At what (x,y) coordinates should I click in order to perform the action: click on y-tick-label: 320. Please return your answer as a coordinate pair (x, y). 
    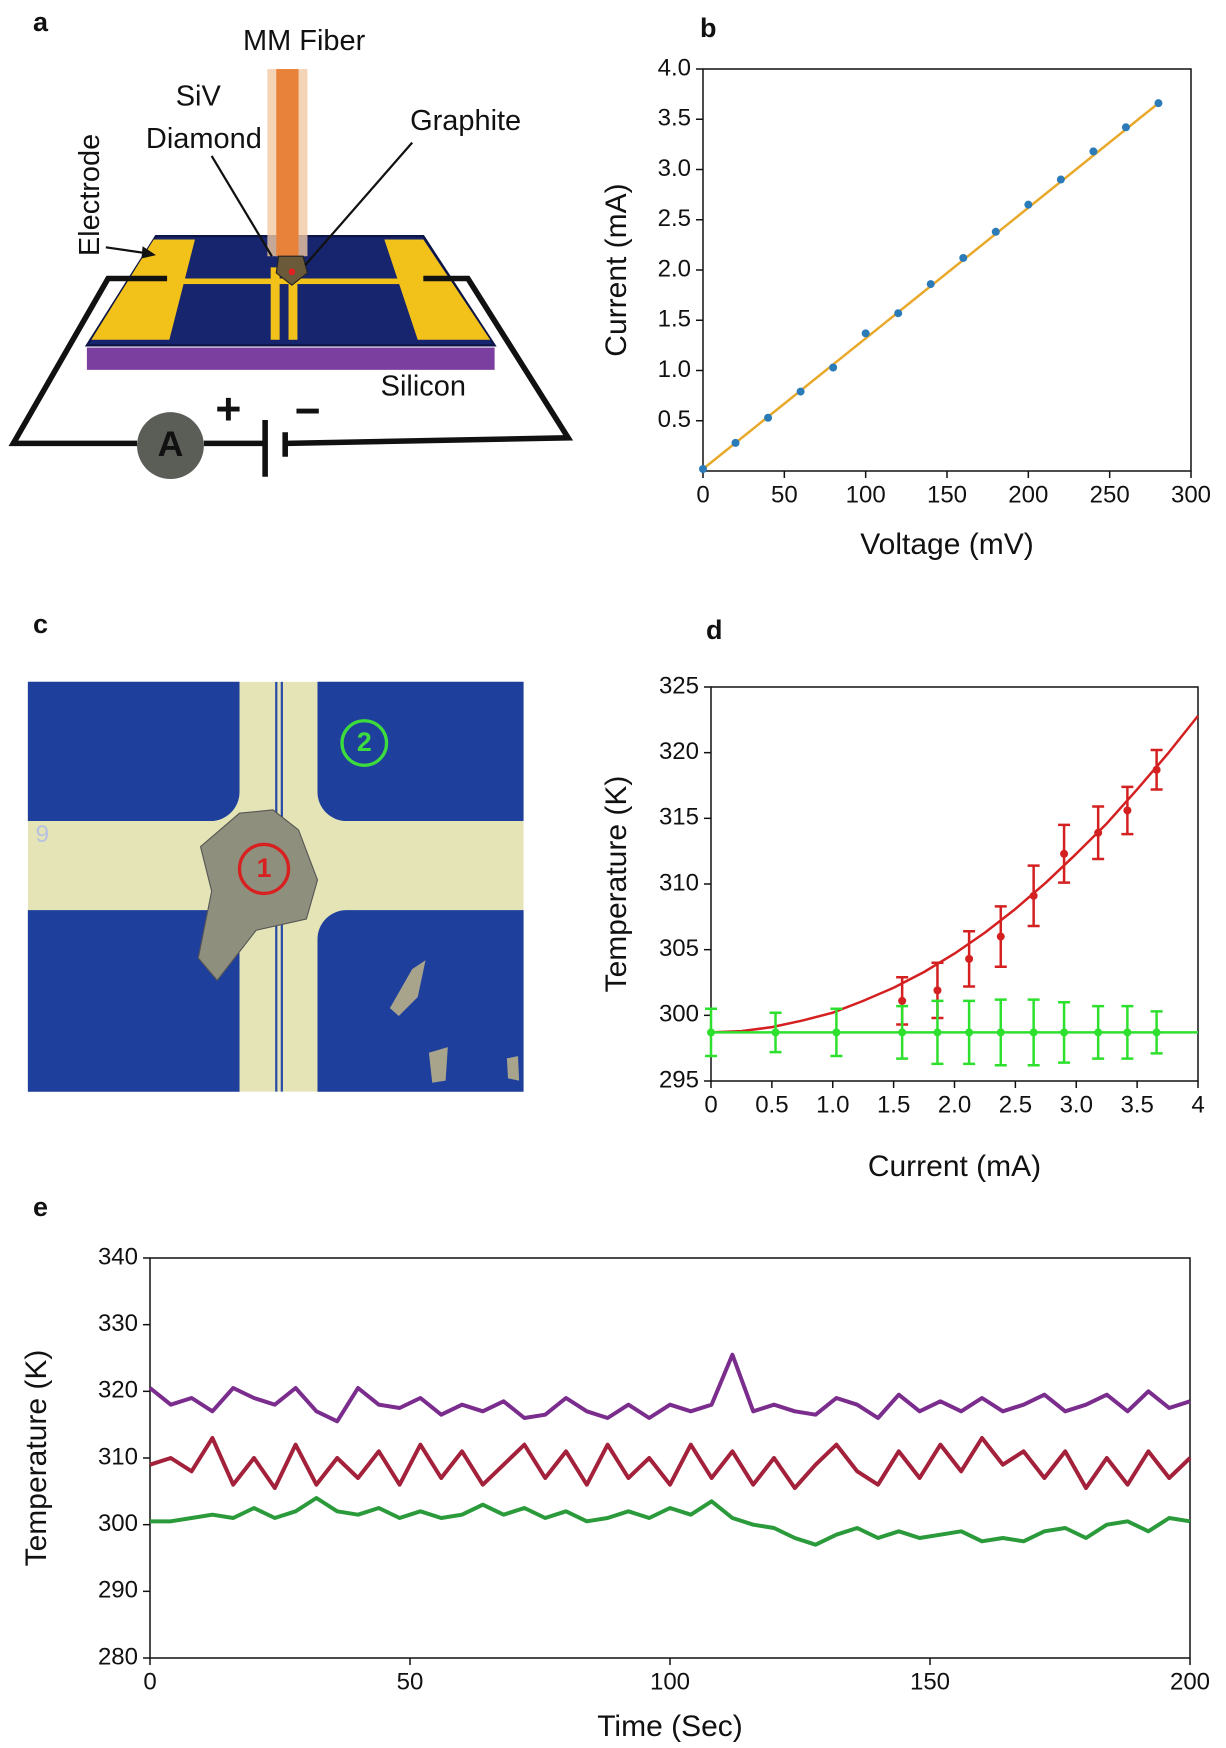
    Looking at the image, I should click on (679, 751).